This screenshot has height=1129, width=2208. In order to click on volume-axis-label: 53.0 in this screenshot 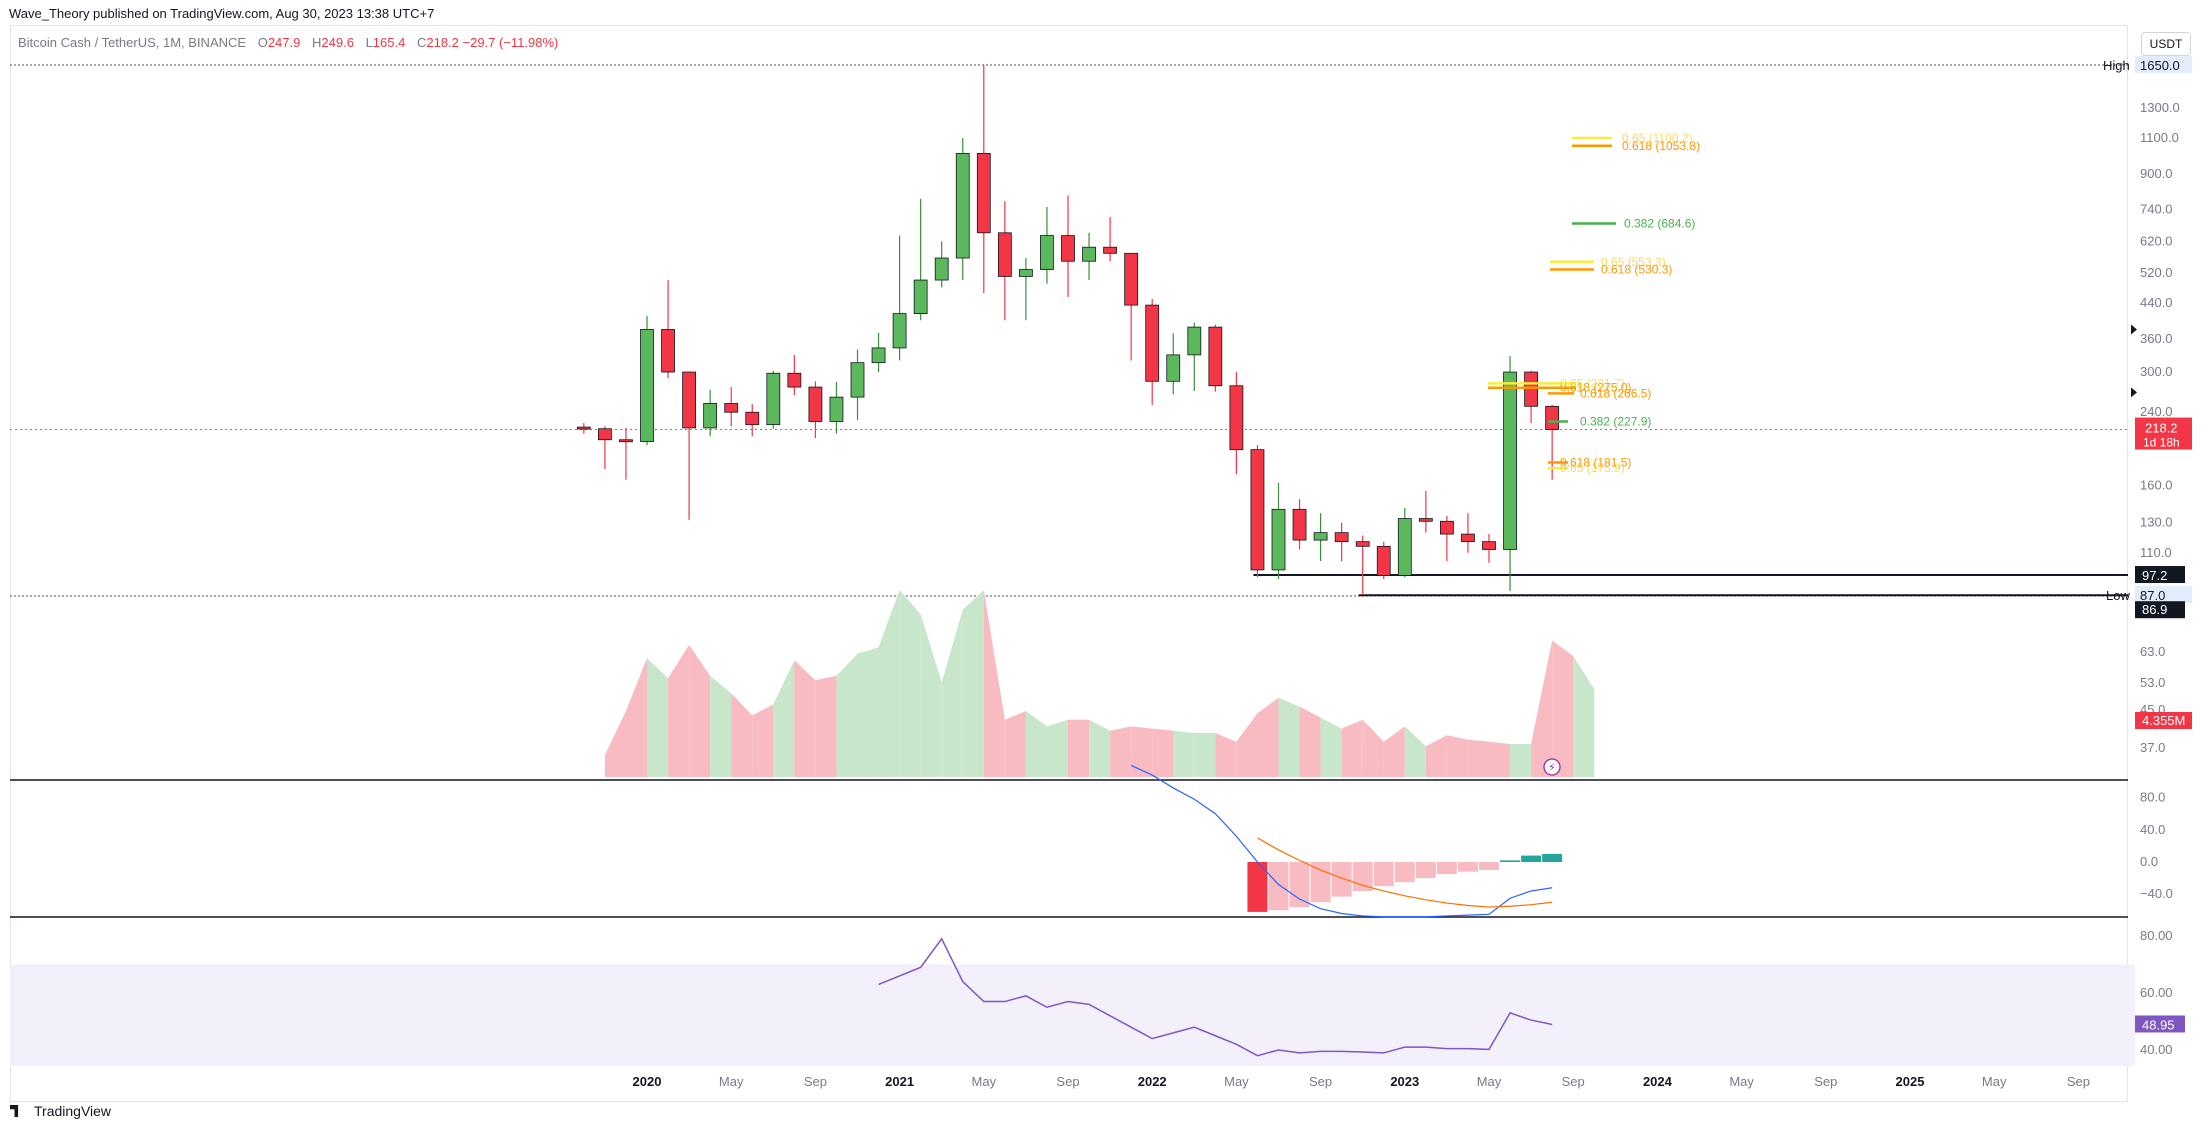, I will do `click(2152, 682)`.